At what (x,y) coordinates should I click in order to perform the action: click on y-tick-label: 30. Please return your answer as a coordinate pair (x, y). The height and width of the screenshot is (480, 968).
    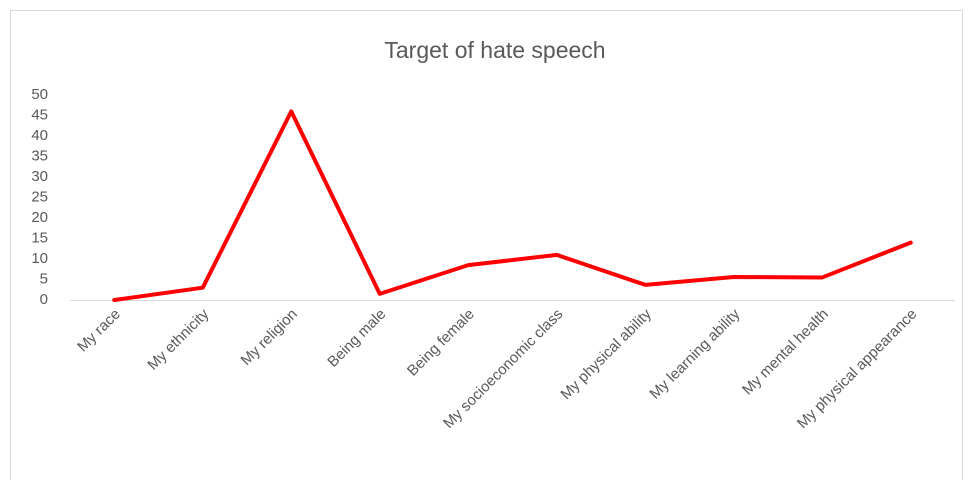
    Looking at the image, I should click on (39, 176).